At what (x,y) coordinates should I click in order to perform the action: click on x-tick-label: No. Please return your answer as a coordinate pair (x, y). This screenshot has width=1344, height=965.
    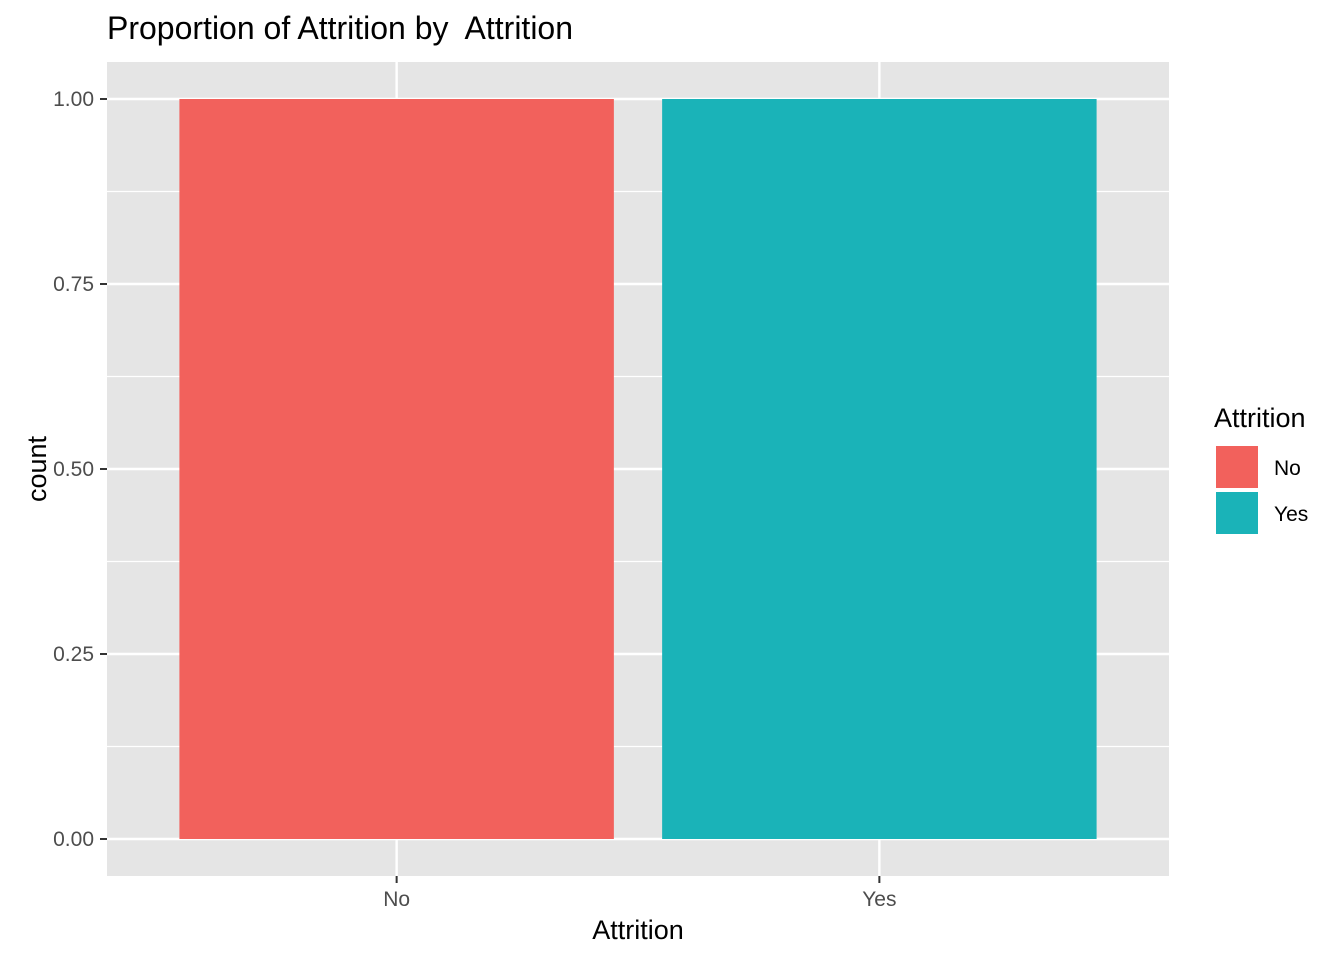
    Looking at the image, I should click on (396, 899).